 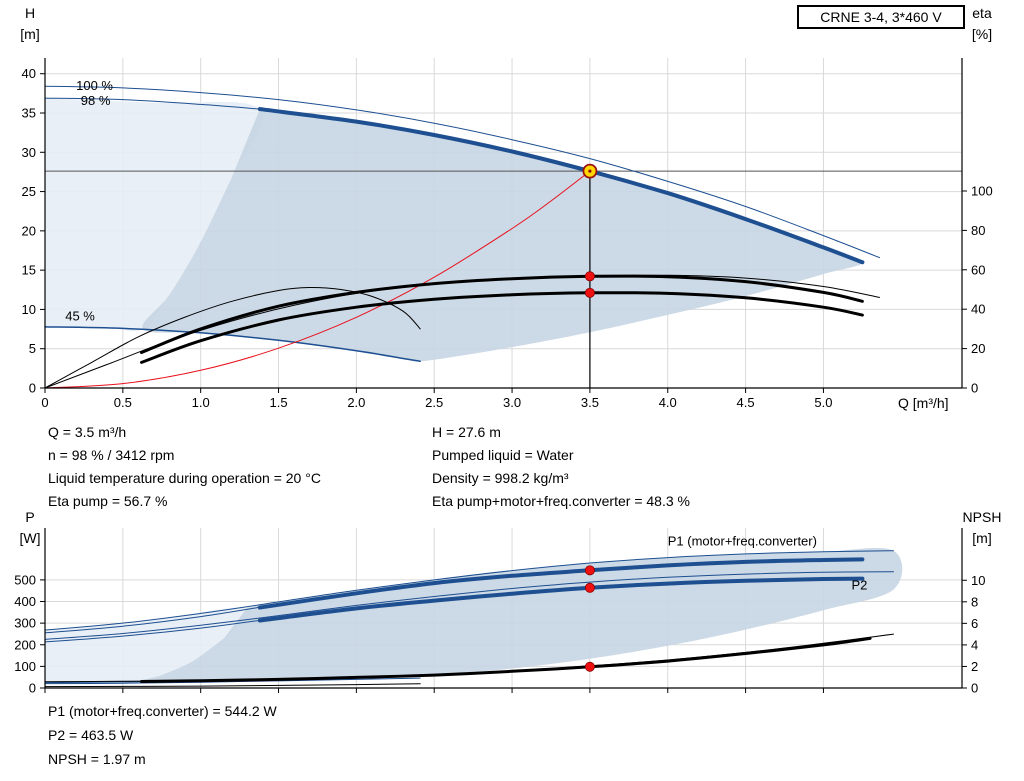 What do you see at coordinates (158, 630) in the screenshot?
I see `p2-98pct-thin-curve` at bounding box center [158, 630].